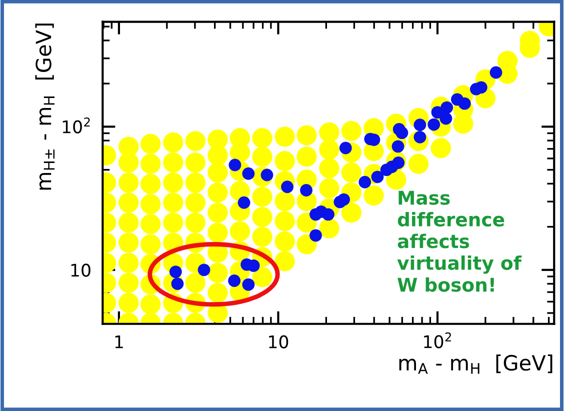  What do you see at coordinates (437, 340) in the screenshot?
I see `x-tick-label: 10$^{2}$` at bounding box center [437, 340].